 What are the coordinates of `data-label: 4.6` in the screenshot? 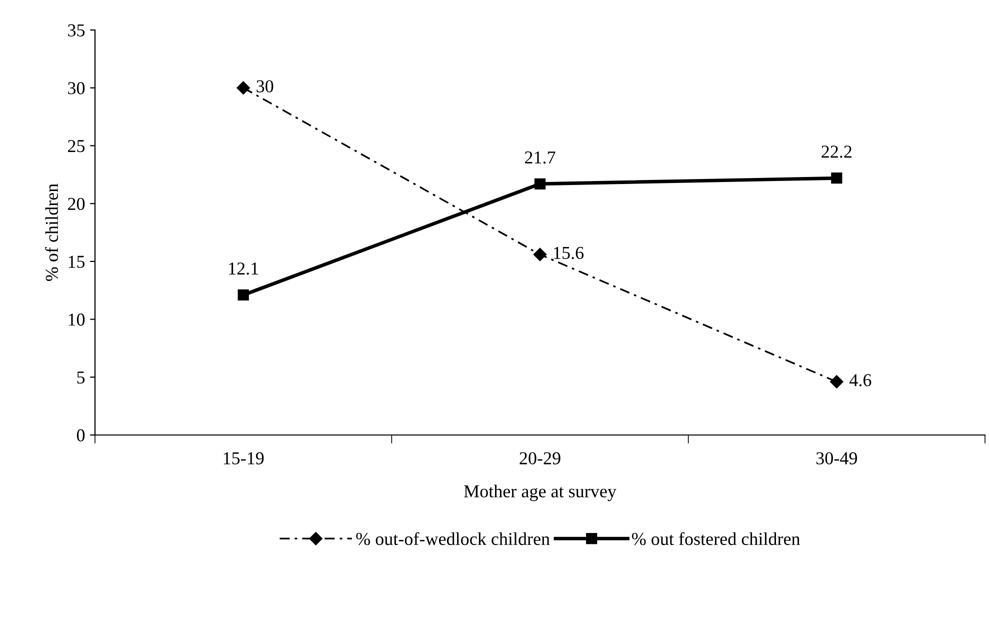 It's located at (861, 380).